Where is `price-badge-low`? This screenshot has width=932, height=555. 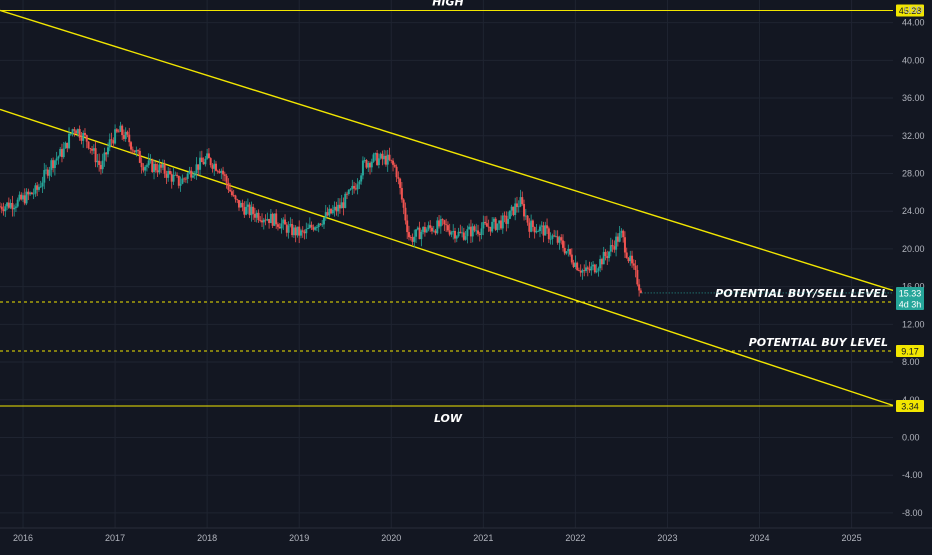
price-badge-low is located at coordinates (910, 405).